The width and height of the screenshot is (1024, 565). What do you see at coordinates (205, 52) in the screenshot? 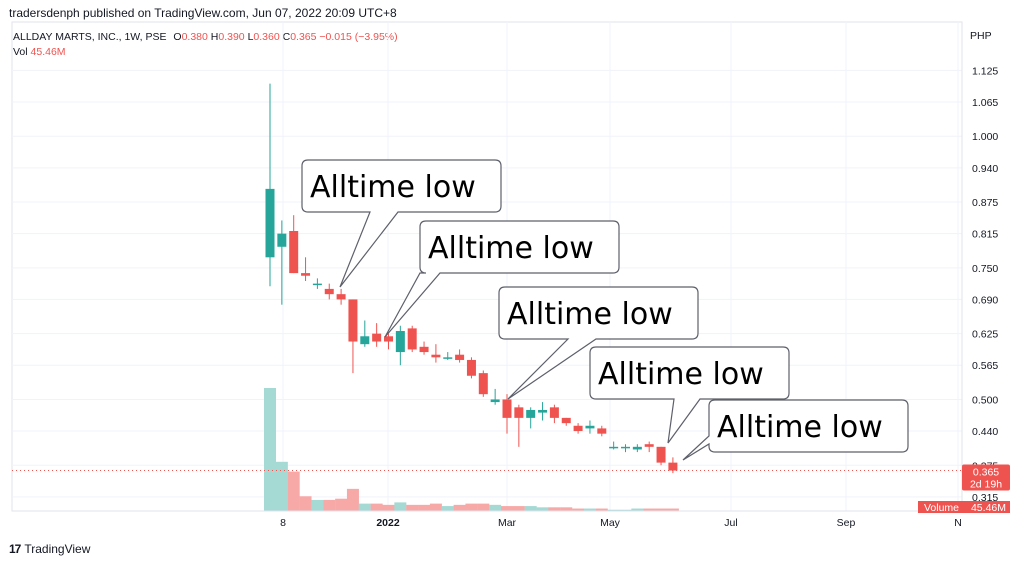
I see `volume-row: Vol 45.46M` at bounding box center [205, 52].